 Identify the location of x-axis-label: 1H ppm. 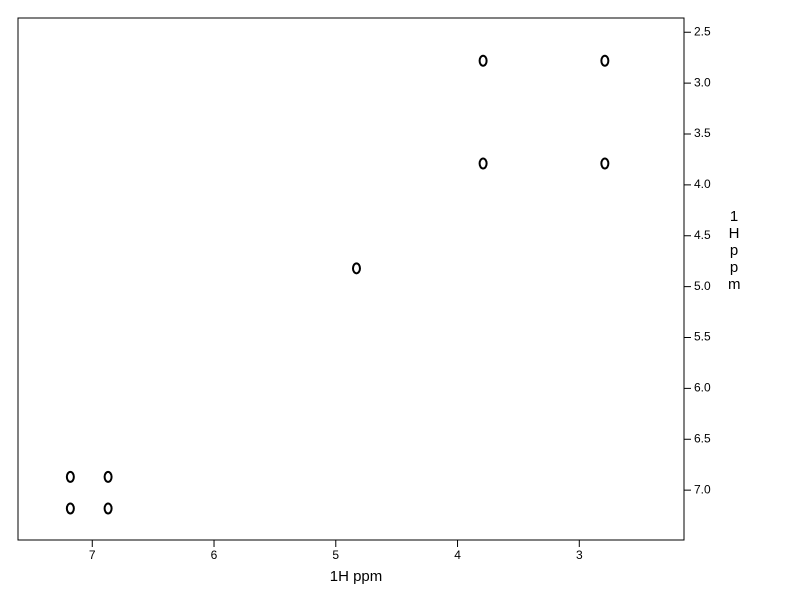
(356, 576).